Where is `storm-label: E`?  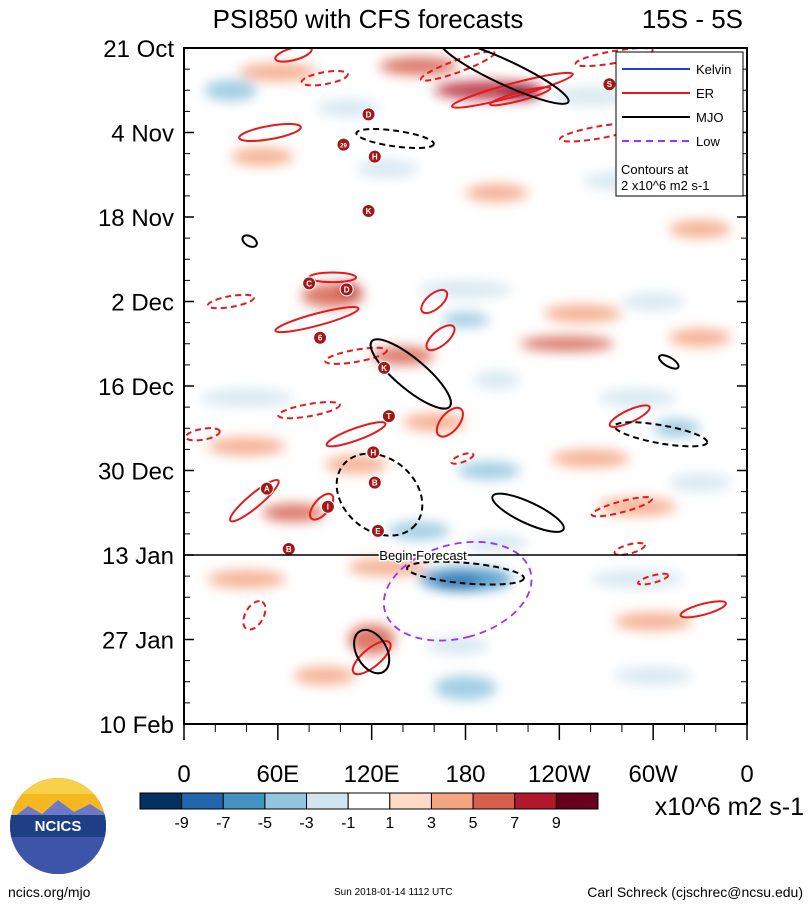
storm-label: E is located at coordinates (378, 531).